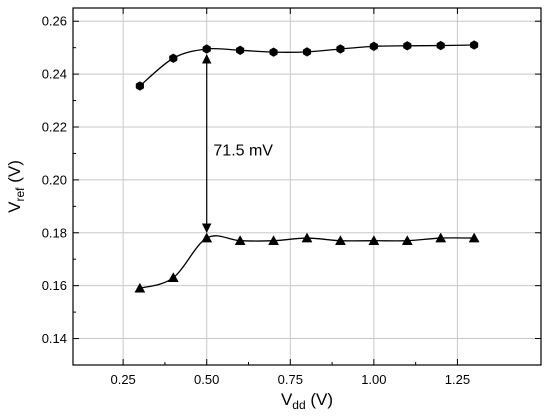 The width and height of the screenshot is (550, 418). What do you see at coordinates (373, 379) in the screenshot?
I see `x-tick-label: 1.00` at bounding box center [373, 379].